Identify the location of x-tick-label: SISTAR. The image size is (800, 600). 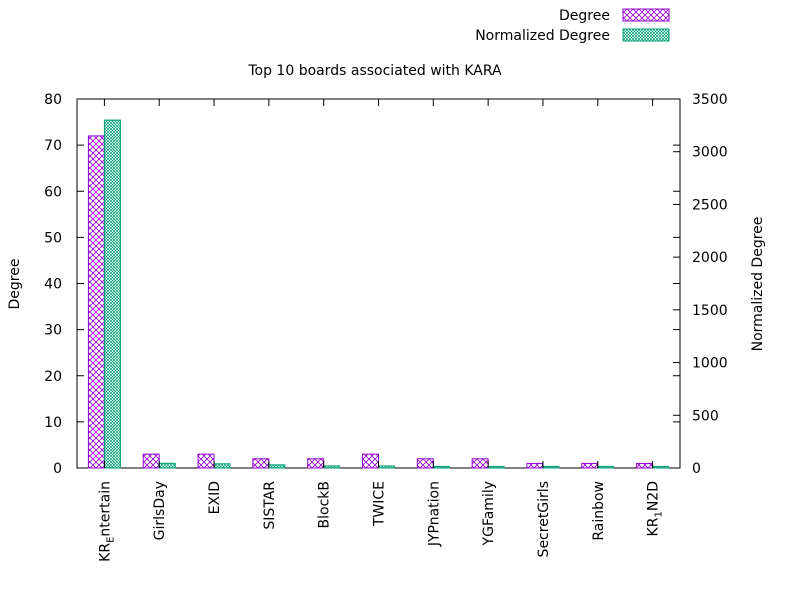
(270, 505).